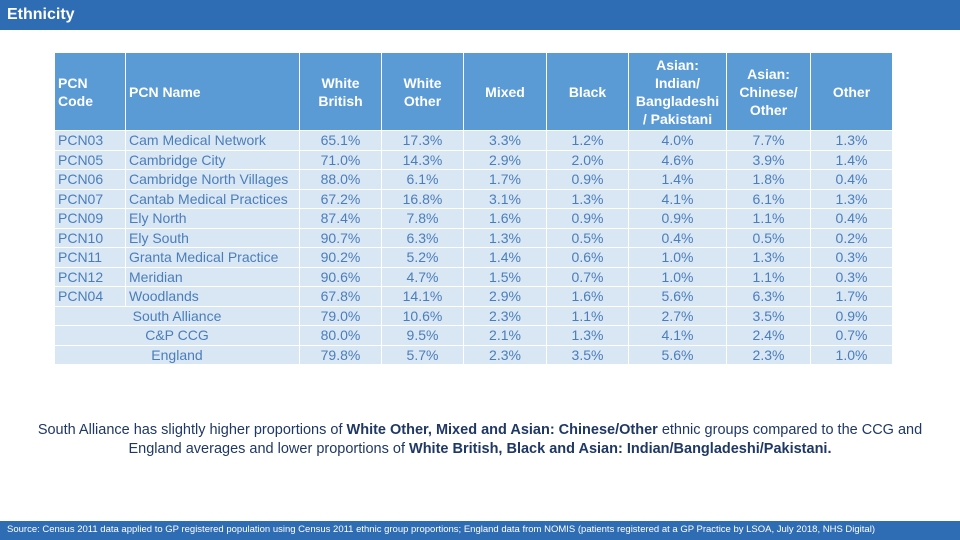 This screenshot has width=960, height=540. Describe the element at coordinates (212, 140) in the screenshot. I see `table-cell: Cam Medical Network` at that location.